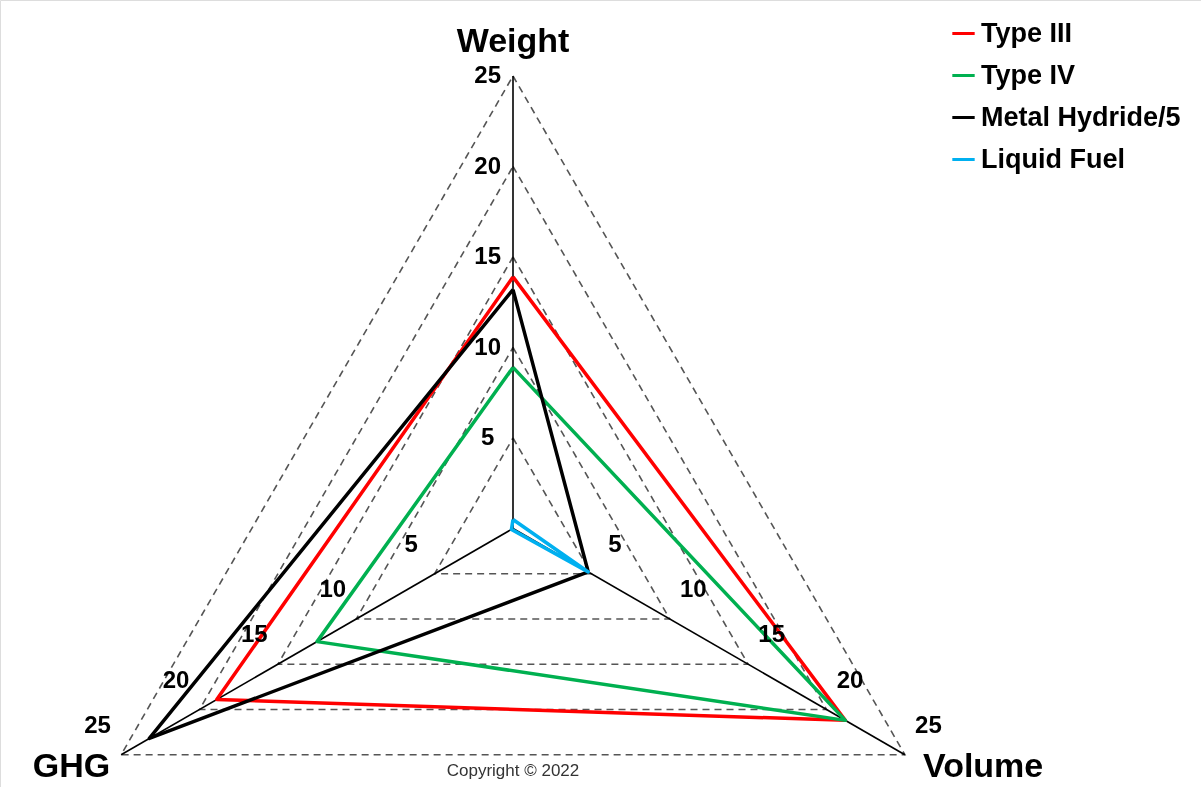 Image resolution: width=1201 pixels, height=787 pixels. Describe the element at coordinates (513, 770) in the screenshot. I see `text: Copyright © 2022` at that location.